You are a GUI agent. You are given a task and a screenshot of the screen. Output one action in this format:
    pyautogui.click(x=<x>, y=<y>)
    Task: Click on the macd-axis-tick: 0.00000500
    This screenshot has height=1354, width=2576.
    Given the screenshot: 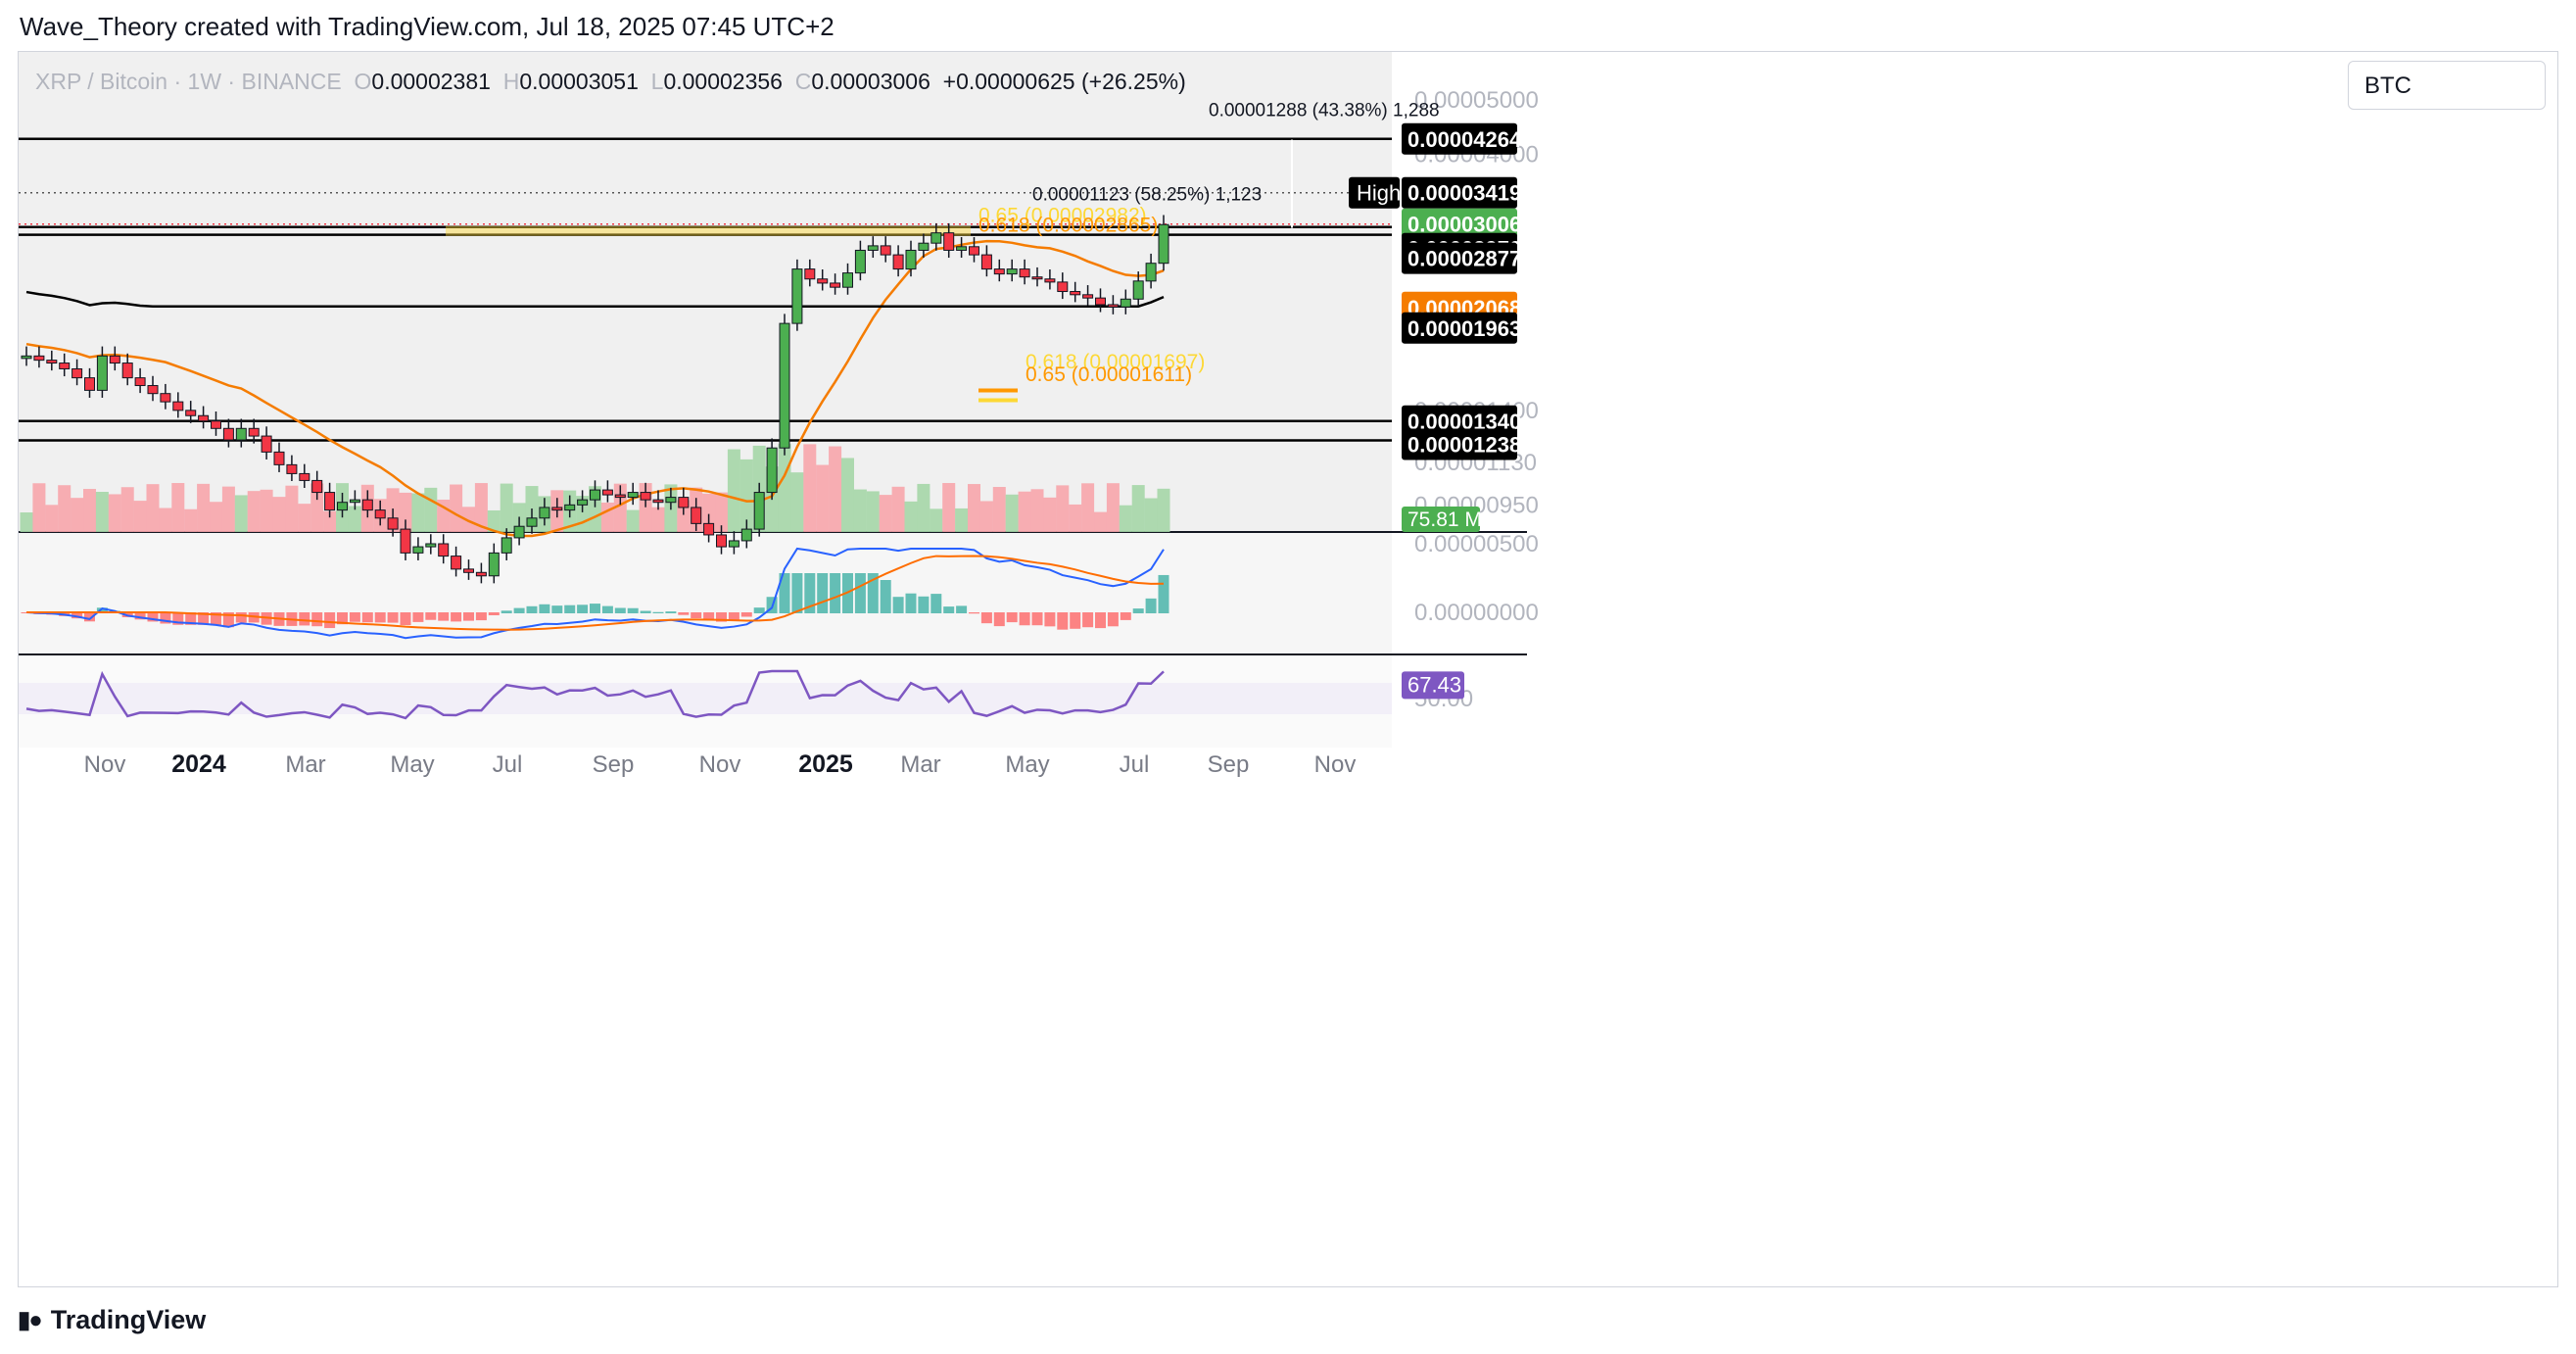 What is the action you would take?
    pyautogui.click(x=1477, y=544)
    